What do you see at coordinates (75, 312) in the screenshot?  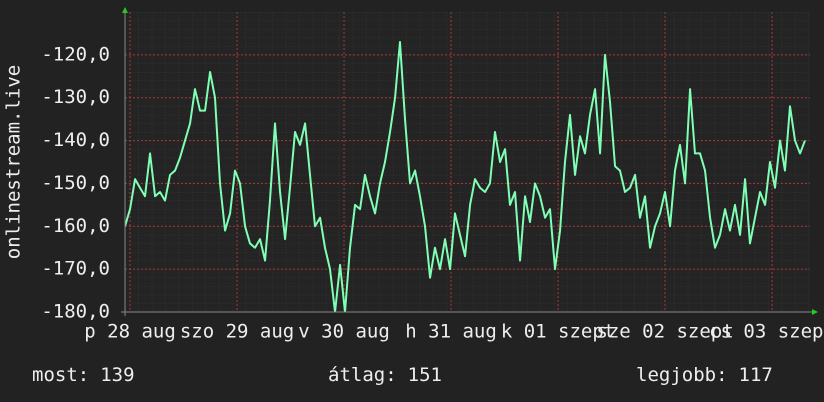 I see `y-tick-label: -180,0` at bounding box center [75, 312].